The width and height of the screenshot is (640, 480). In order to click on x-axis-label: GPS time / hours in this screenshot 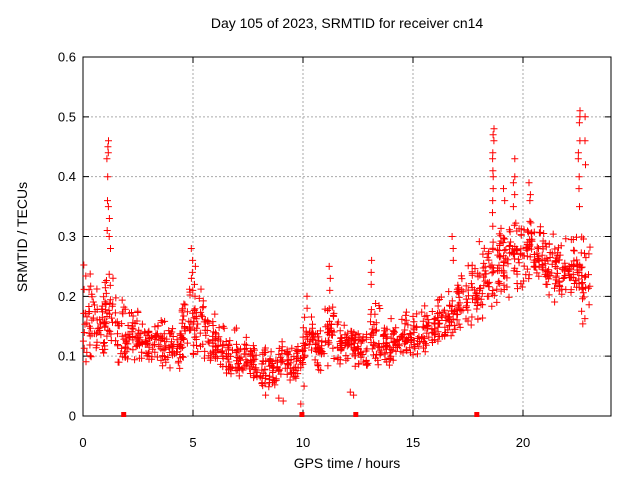, I will do `click(347, 463)`.